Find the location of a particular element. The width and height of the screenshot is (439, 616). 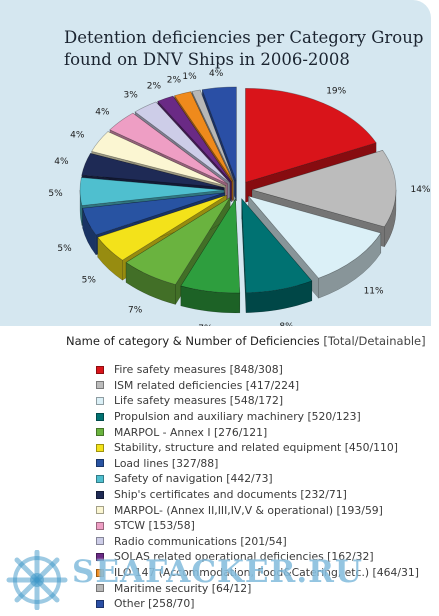

legend-item: STCW [153/58] is located at coordinates (257, 526).